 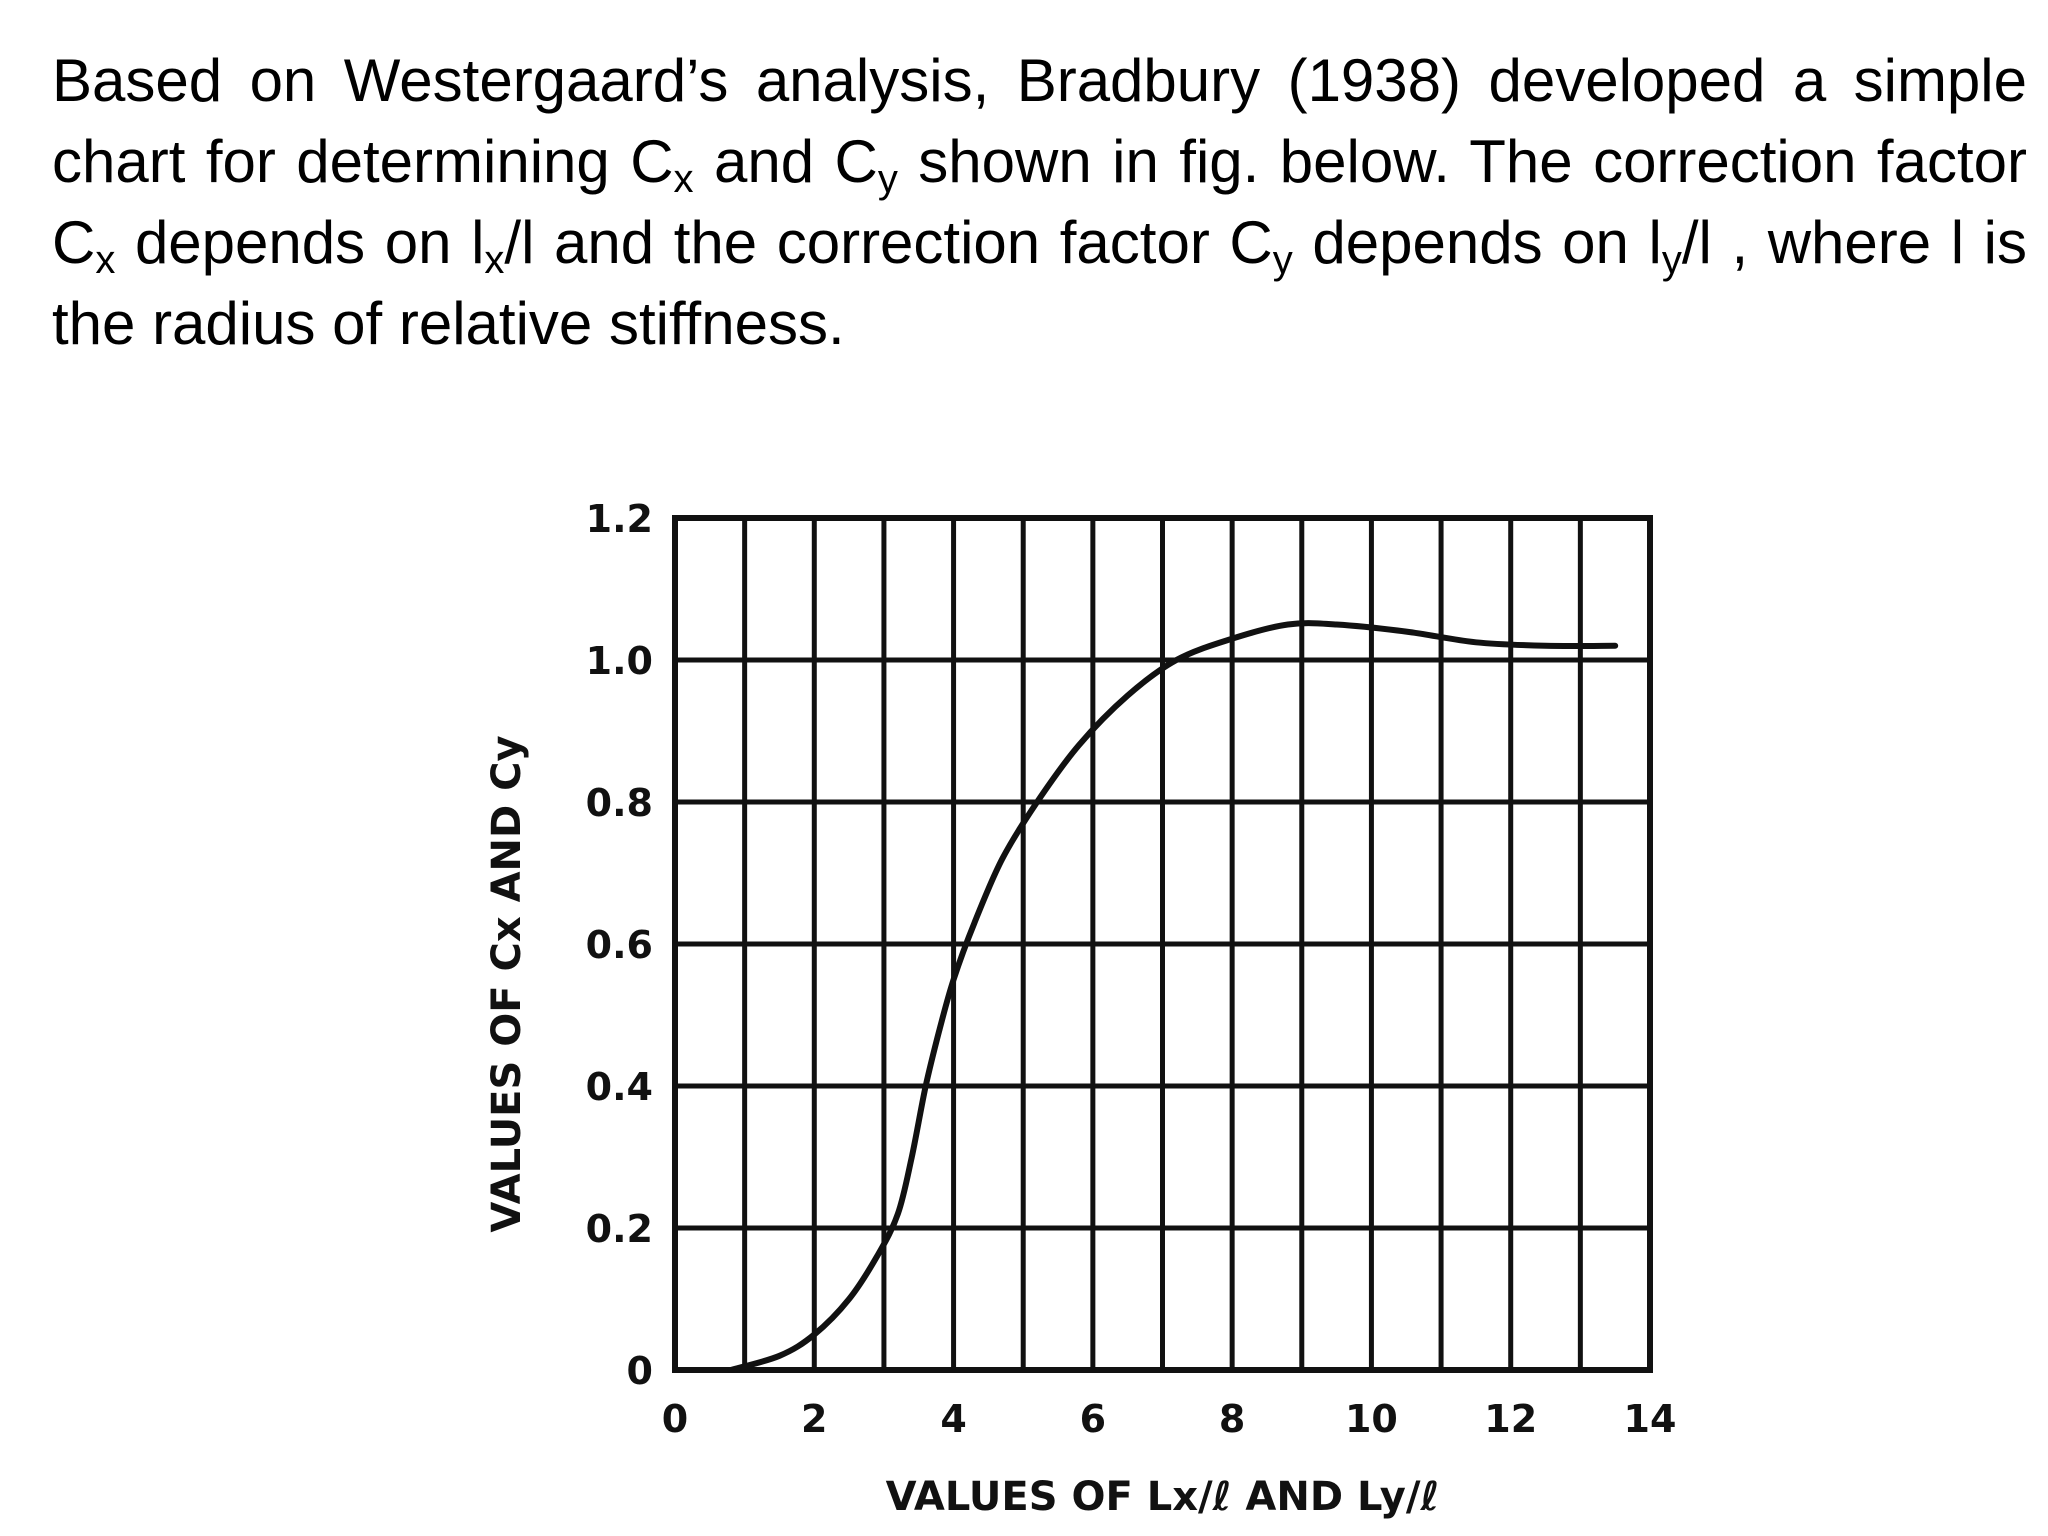 I want to click on y-tick-labels: 0 0.2 0.4 0.6 0.8 1.0 1.2, so click(x=619, y=945).